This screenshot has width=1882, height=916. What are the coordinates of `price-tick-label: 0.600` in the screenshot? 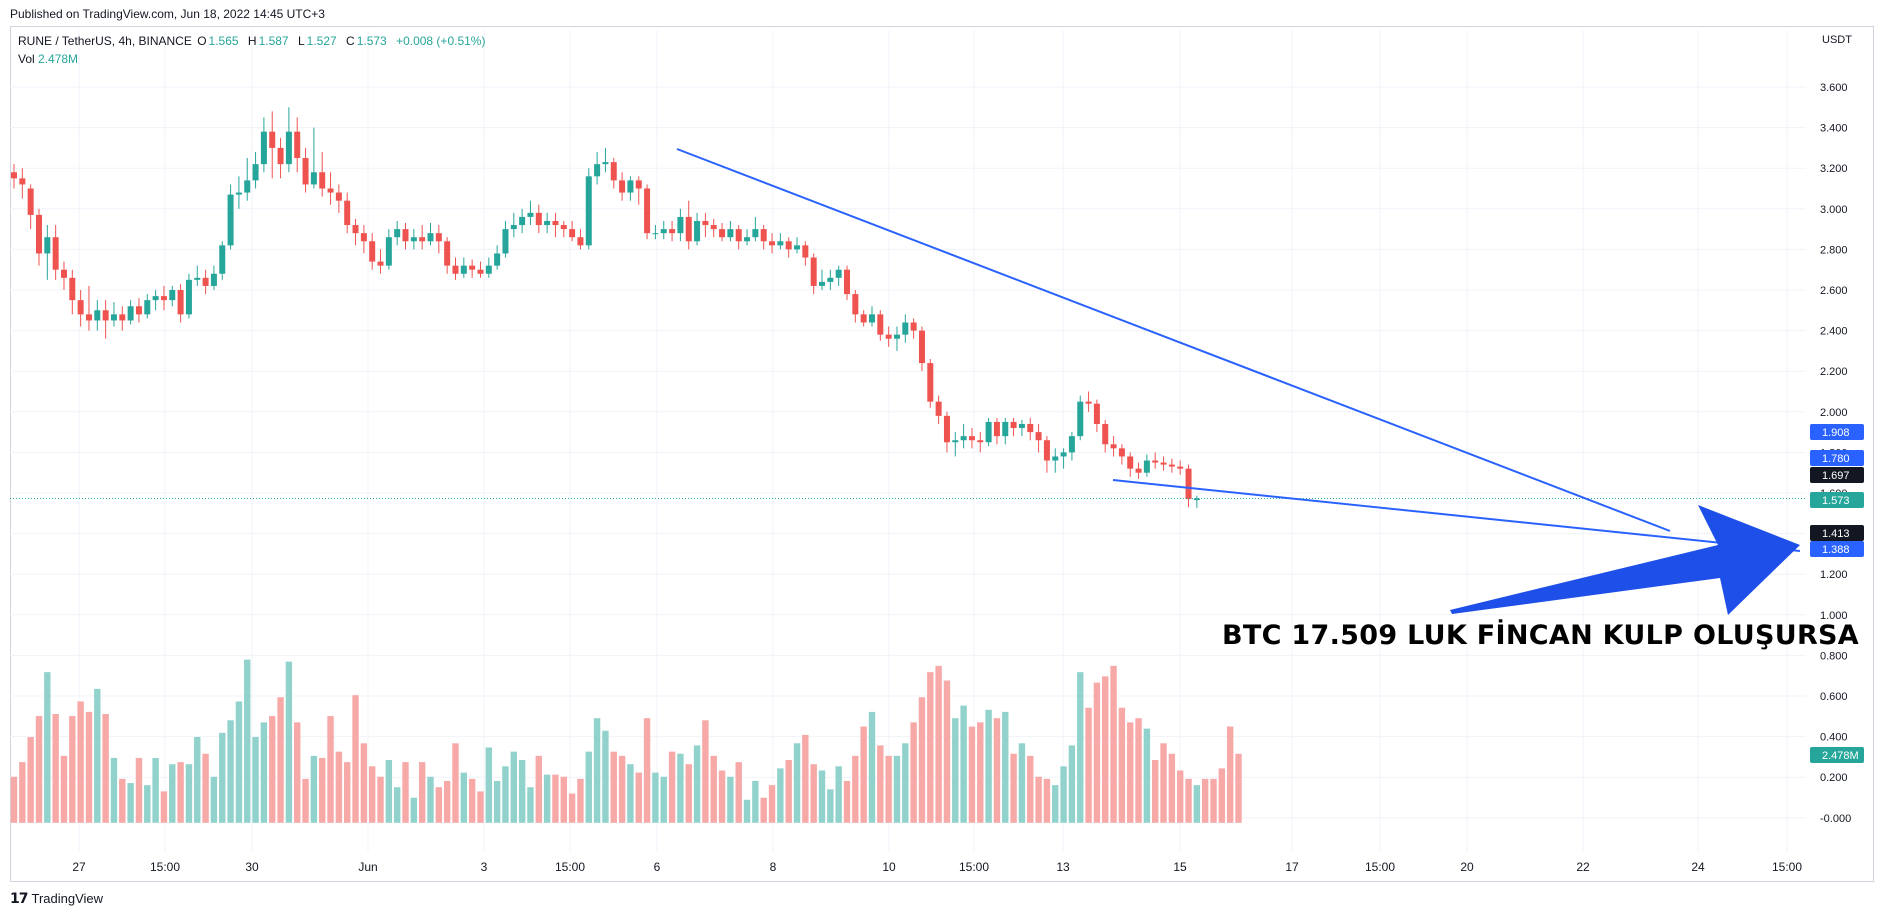 It's located at (1834, 697).